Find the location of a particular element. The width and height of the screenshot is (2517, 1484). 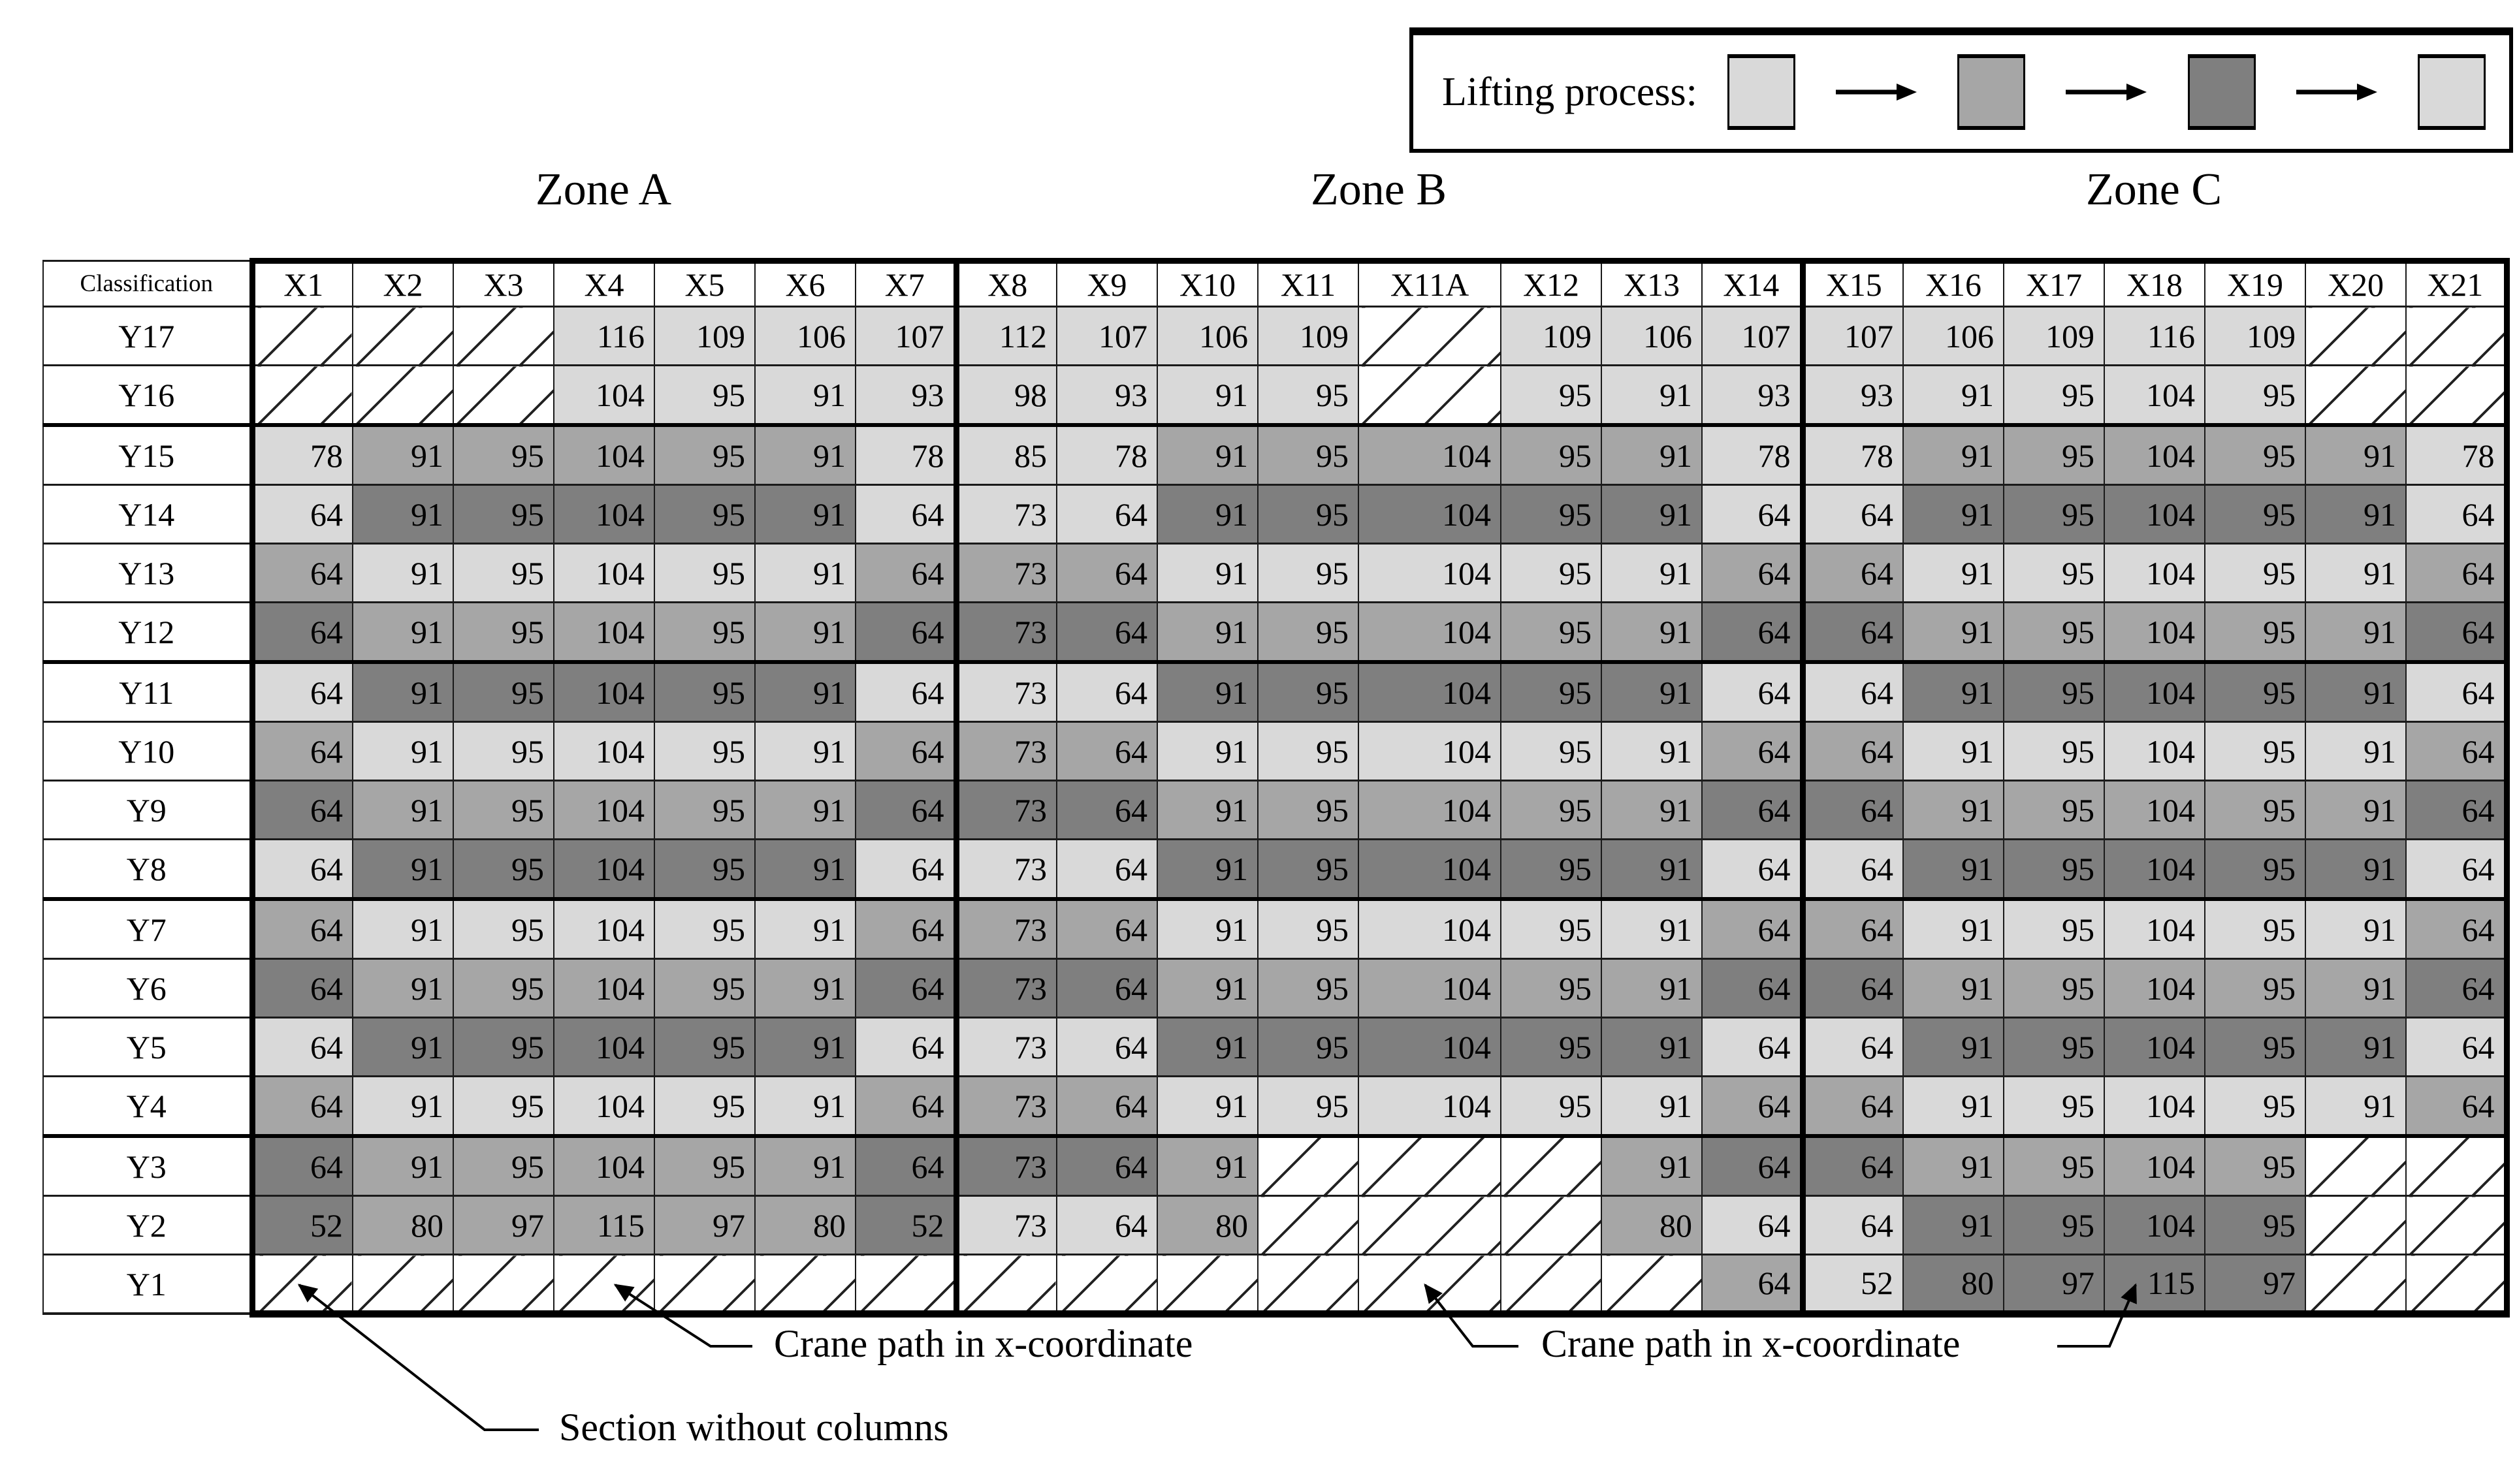

row-header-Y9: Y9 is located at coordinates (147, 810).